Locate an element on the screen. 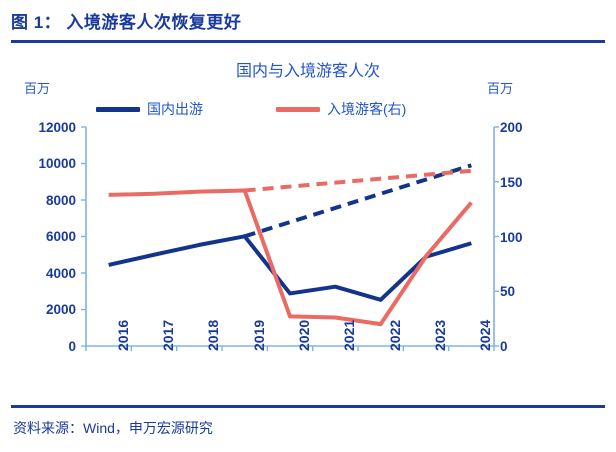 The height and width of the screenshot is (452, 616). legend-swatch-inbound-icon is located at coordinates (298, 109).